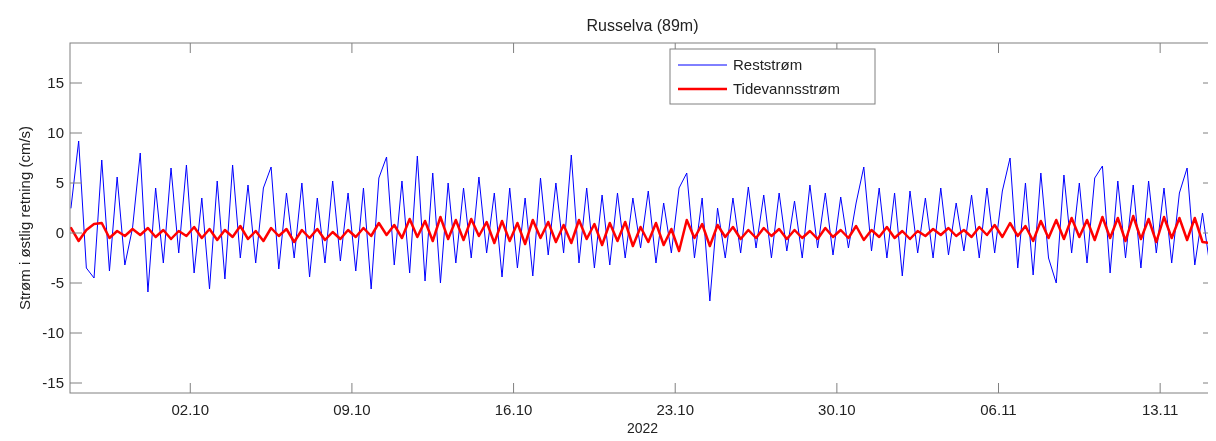 This screenshot has height=441, width=1216. Describe the element at coordinates (53, 382) in the screenshot. I see `y-tick-label: -15` at that location.